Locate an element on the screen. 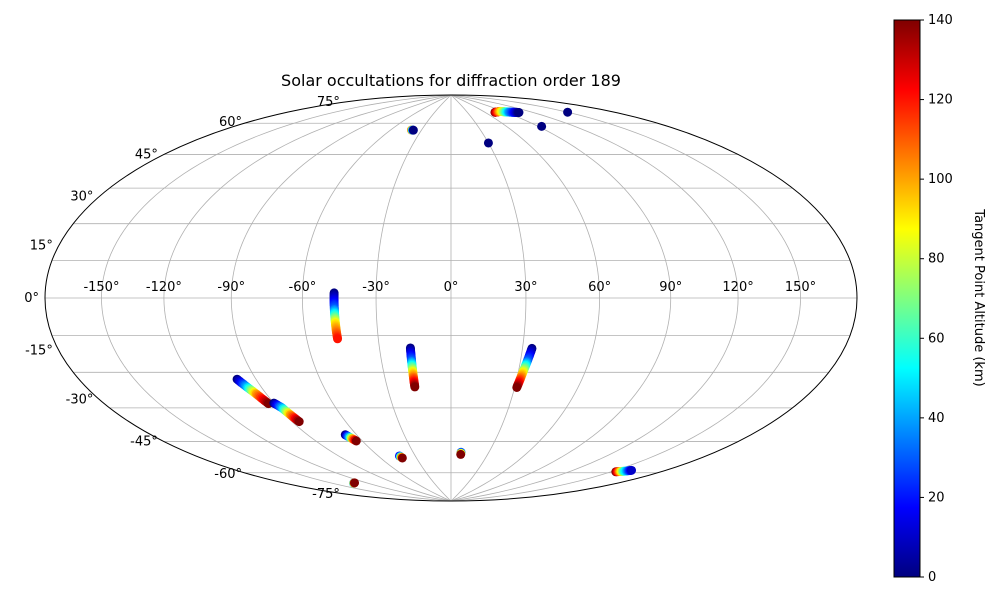  colorbar-tick-label: 60 is located at coordinates (936, 338).